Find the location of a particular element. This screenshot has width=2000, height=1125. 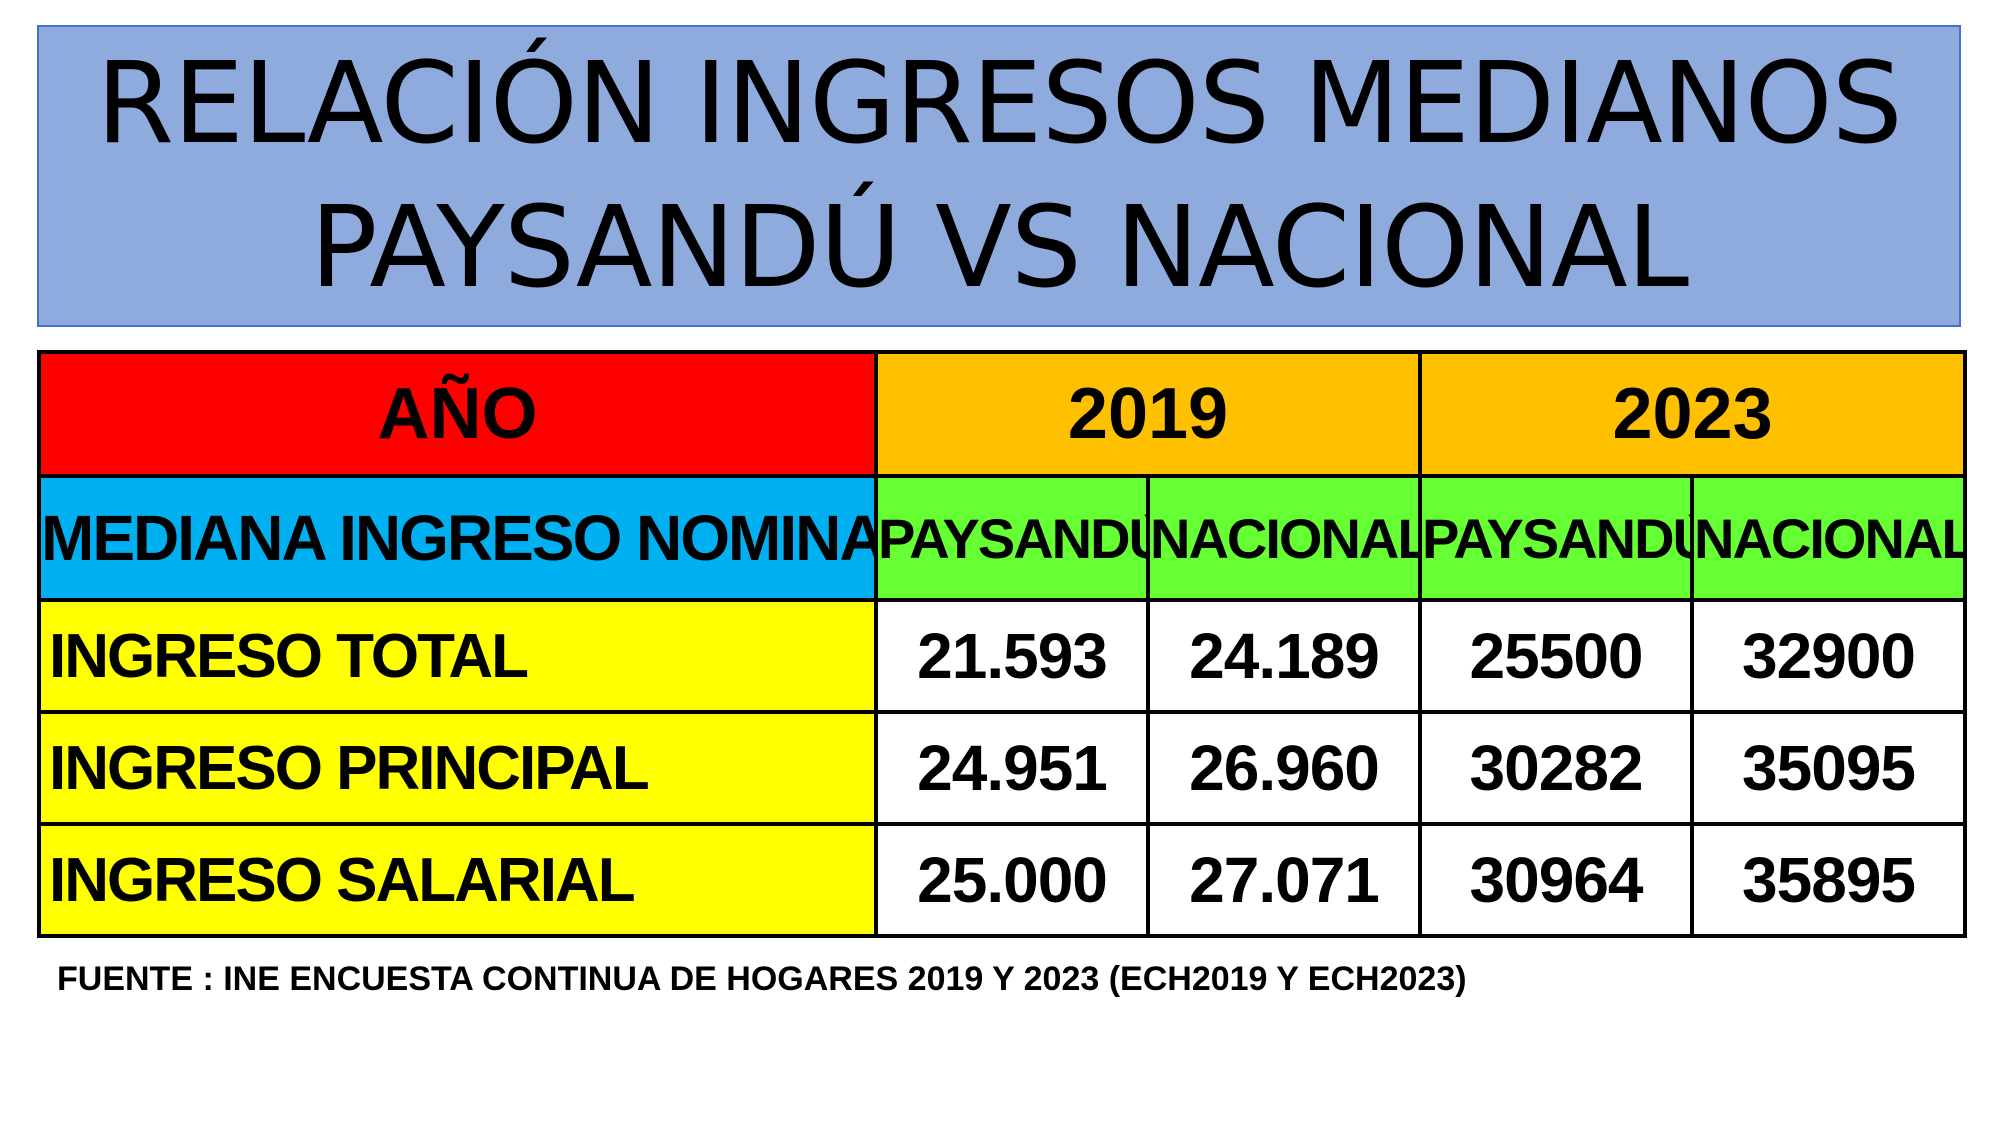

table-cell: 21.593 is located at coordinates (1012, 656).